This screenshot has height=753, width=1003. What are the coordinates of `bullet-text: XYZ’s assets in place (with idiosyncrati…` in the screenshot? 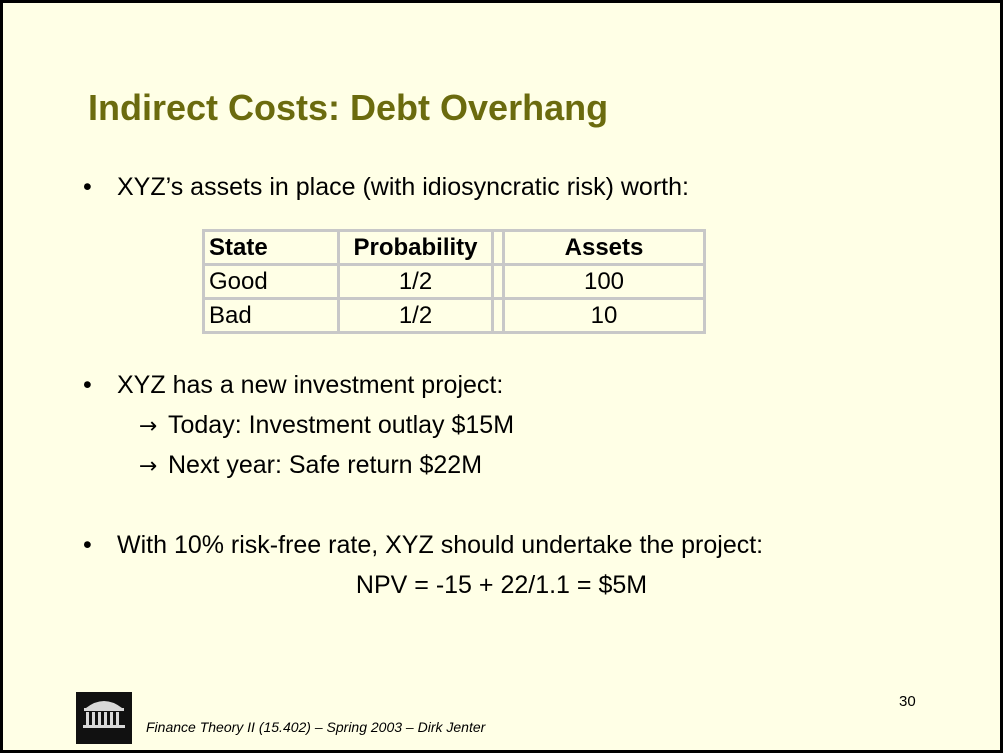 It's located at (403, 187).